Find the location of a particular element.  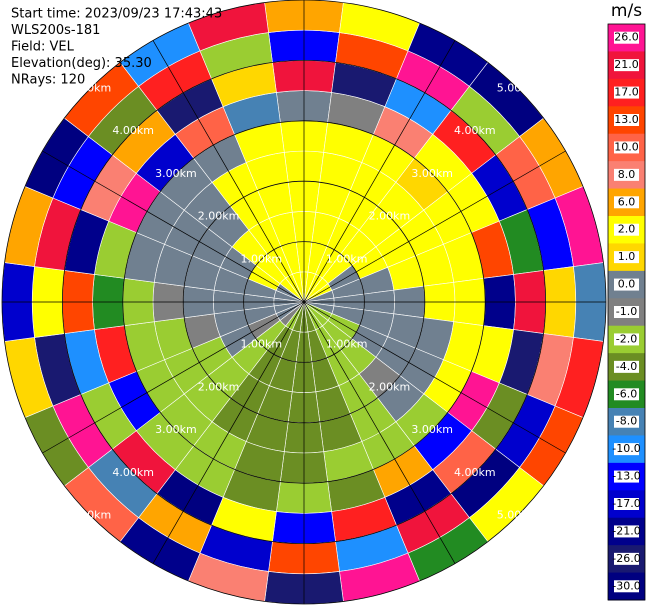

range-ring is located at coordinates (304, 302).